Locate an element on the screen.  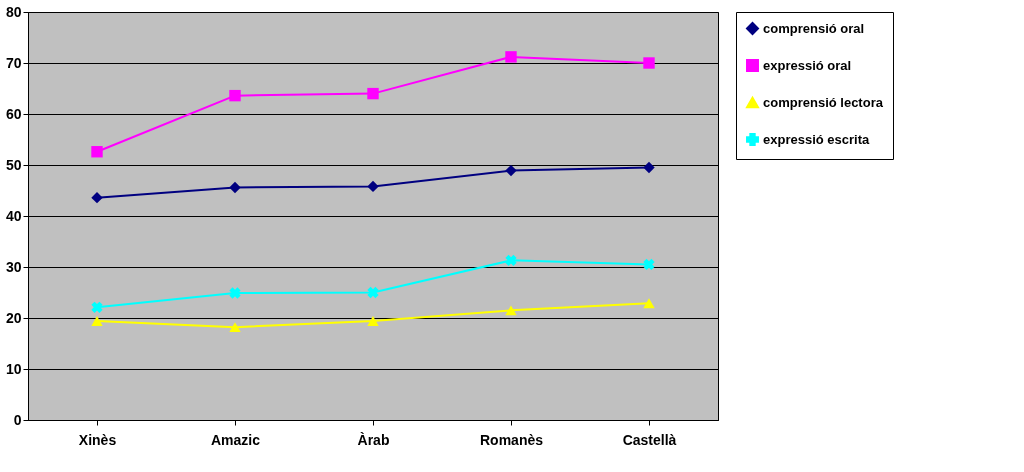
y-tick-label: 10 is located at coordinates (13, 368).